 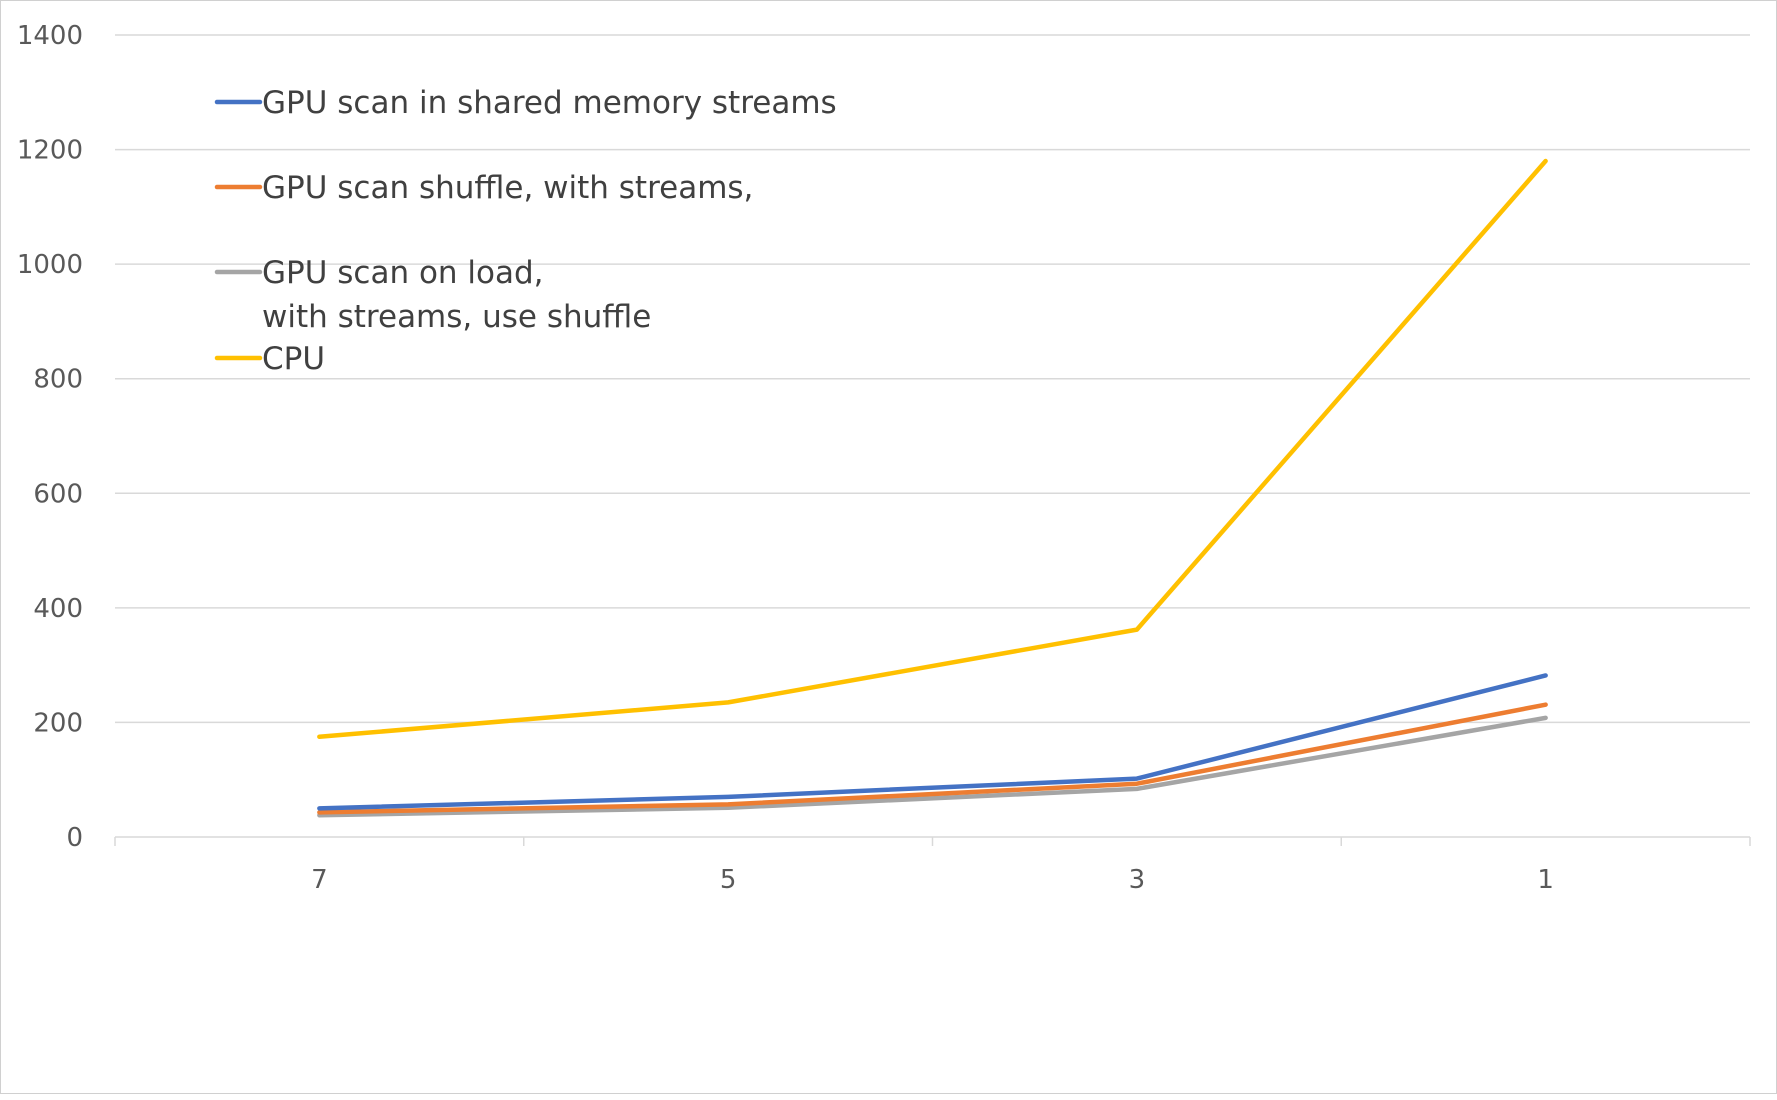 What do you see at coordinates (50, 437) in the screenshot?
I see `y-axis-tick-labels: 0 200 400 600 800 1000 1200 1400` at bounding box center [50, 437].